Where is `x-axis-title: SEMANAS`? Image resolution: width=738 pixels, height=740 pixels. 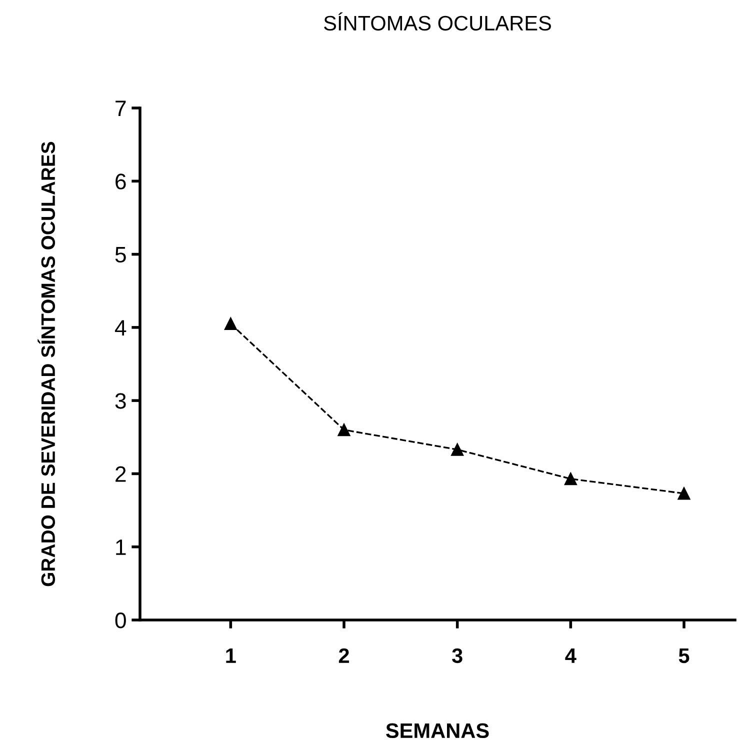 x-axis-title: SEMANAS is located at coordinates (437, 730).